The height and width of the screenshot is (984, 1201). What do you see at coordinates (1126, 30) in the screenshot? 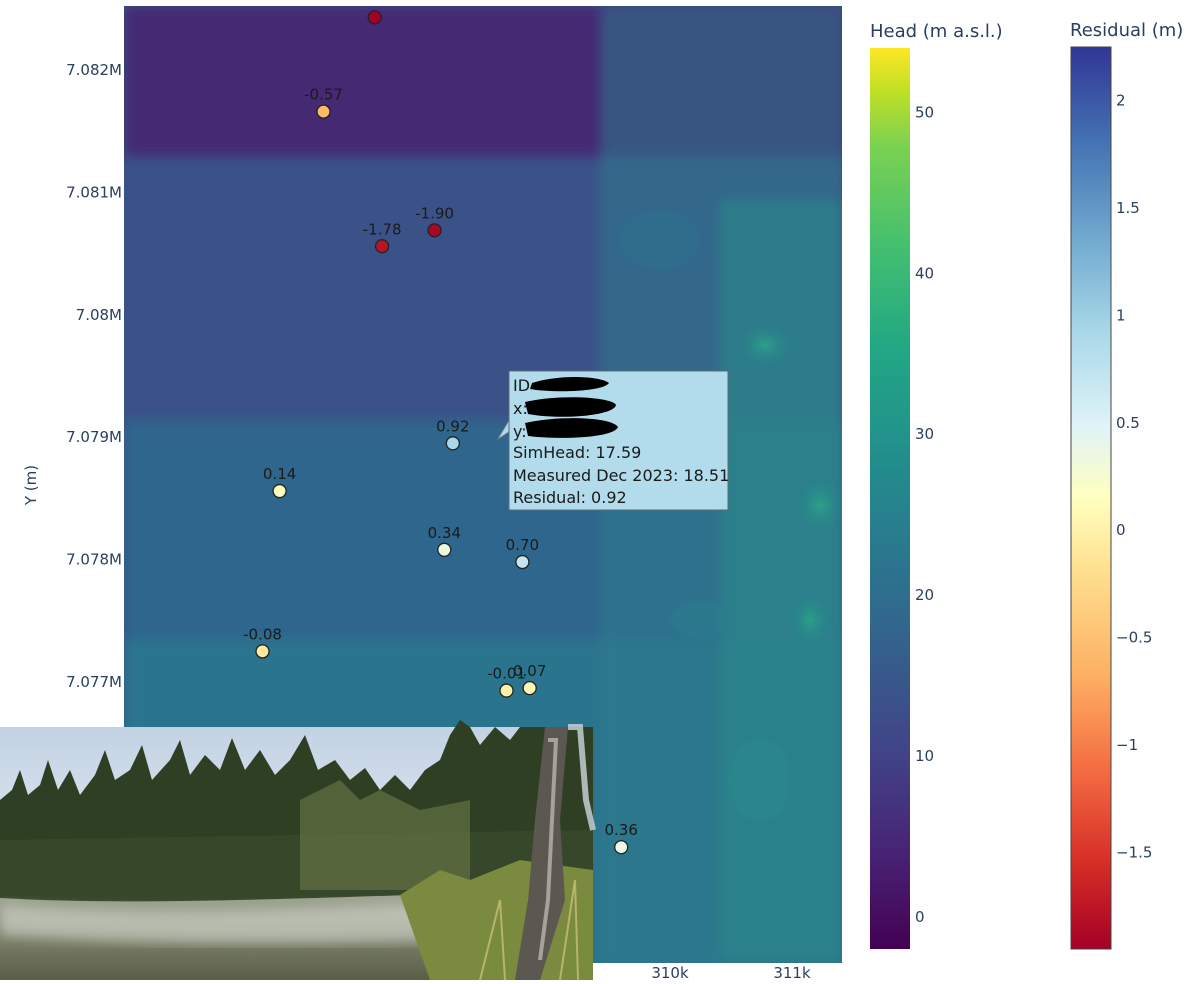
I see `residual-colorbar-title: Residual (m)` at bounding box center [1126, 30].